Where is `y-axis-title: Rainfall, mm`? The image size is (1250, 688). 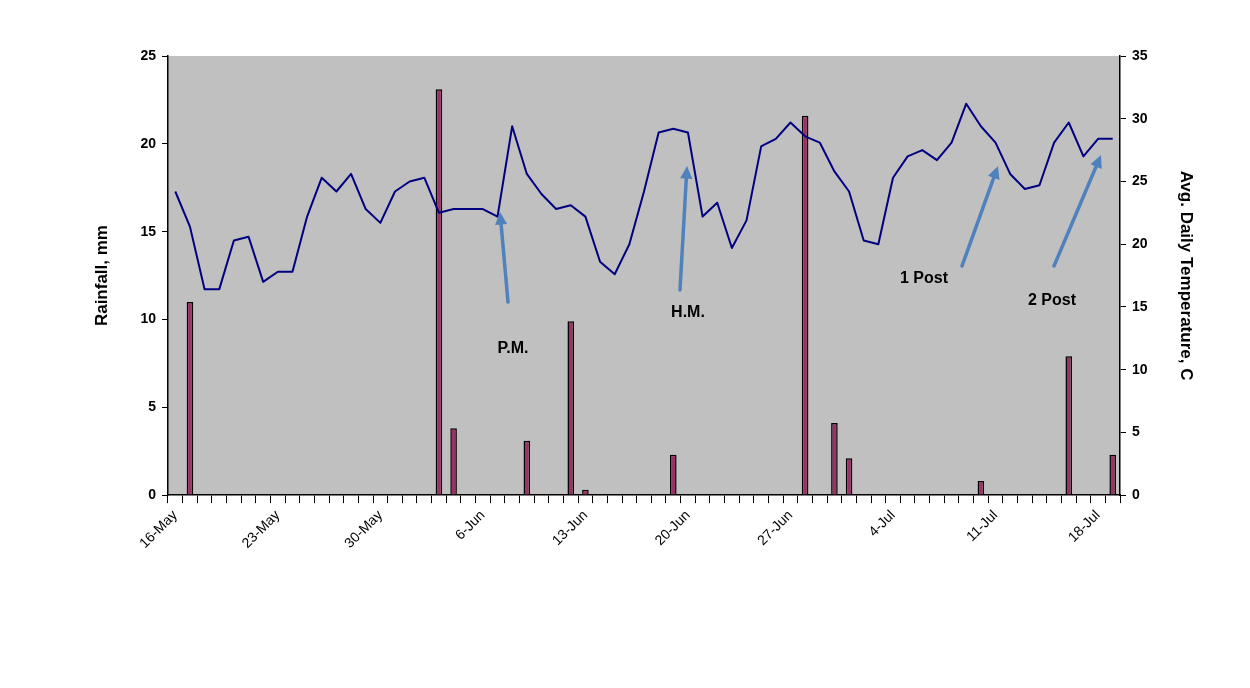
y-axis-title: Rainfall, mm is located at coordinates (101, 276).